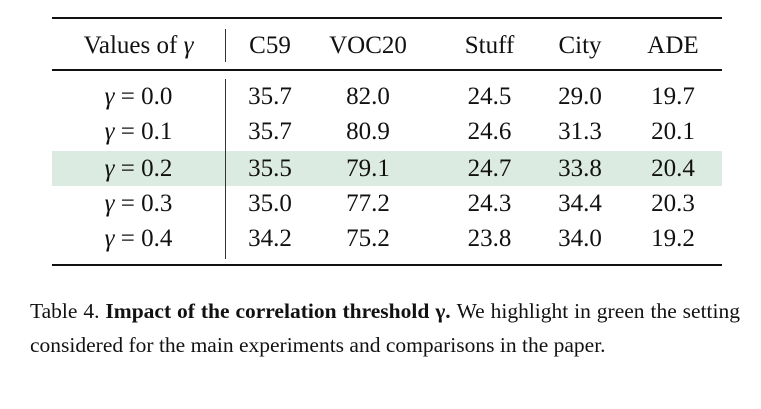  I want to click on table-row: γ = 0.4 34.2 75.2 23.8 34.0 19.2, so click(387, 238).